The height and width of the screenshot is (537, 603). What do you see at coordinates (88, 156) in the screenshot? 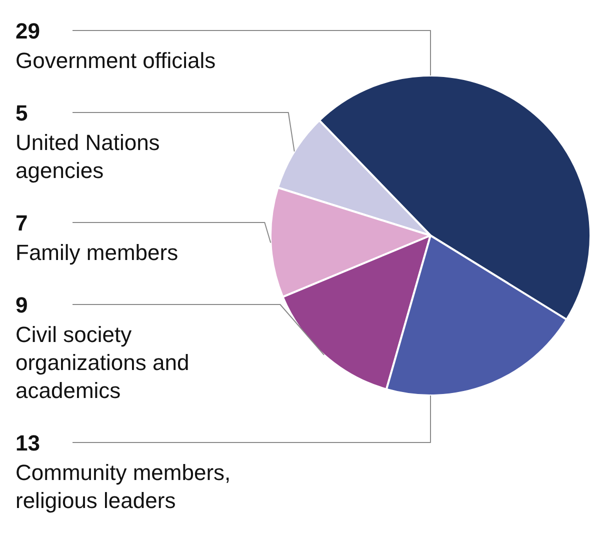
I see `slice-label: United Nations agencies` at bounding box center [88, 156].